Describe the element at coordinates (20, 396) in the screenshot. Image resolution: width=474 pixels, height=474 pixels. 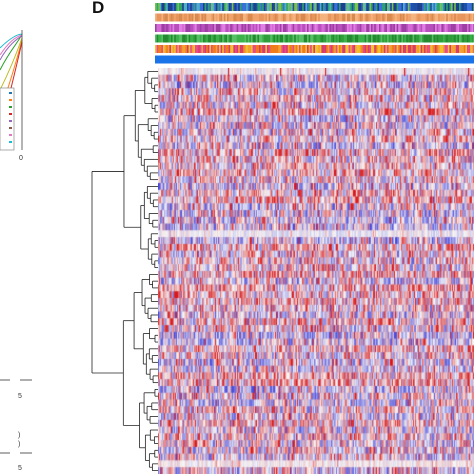
I see `left-tick-label-mid: 5` at that location.